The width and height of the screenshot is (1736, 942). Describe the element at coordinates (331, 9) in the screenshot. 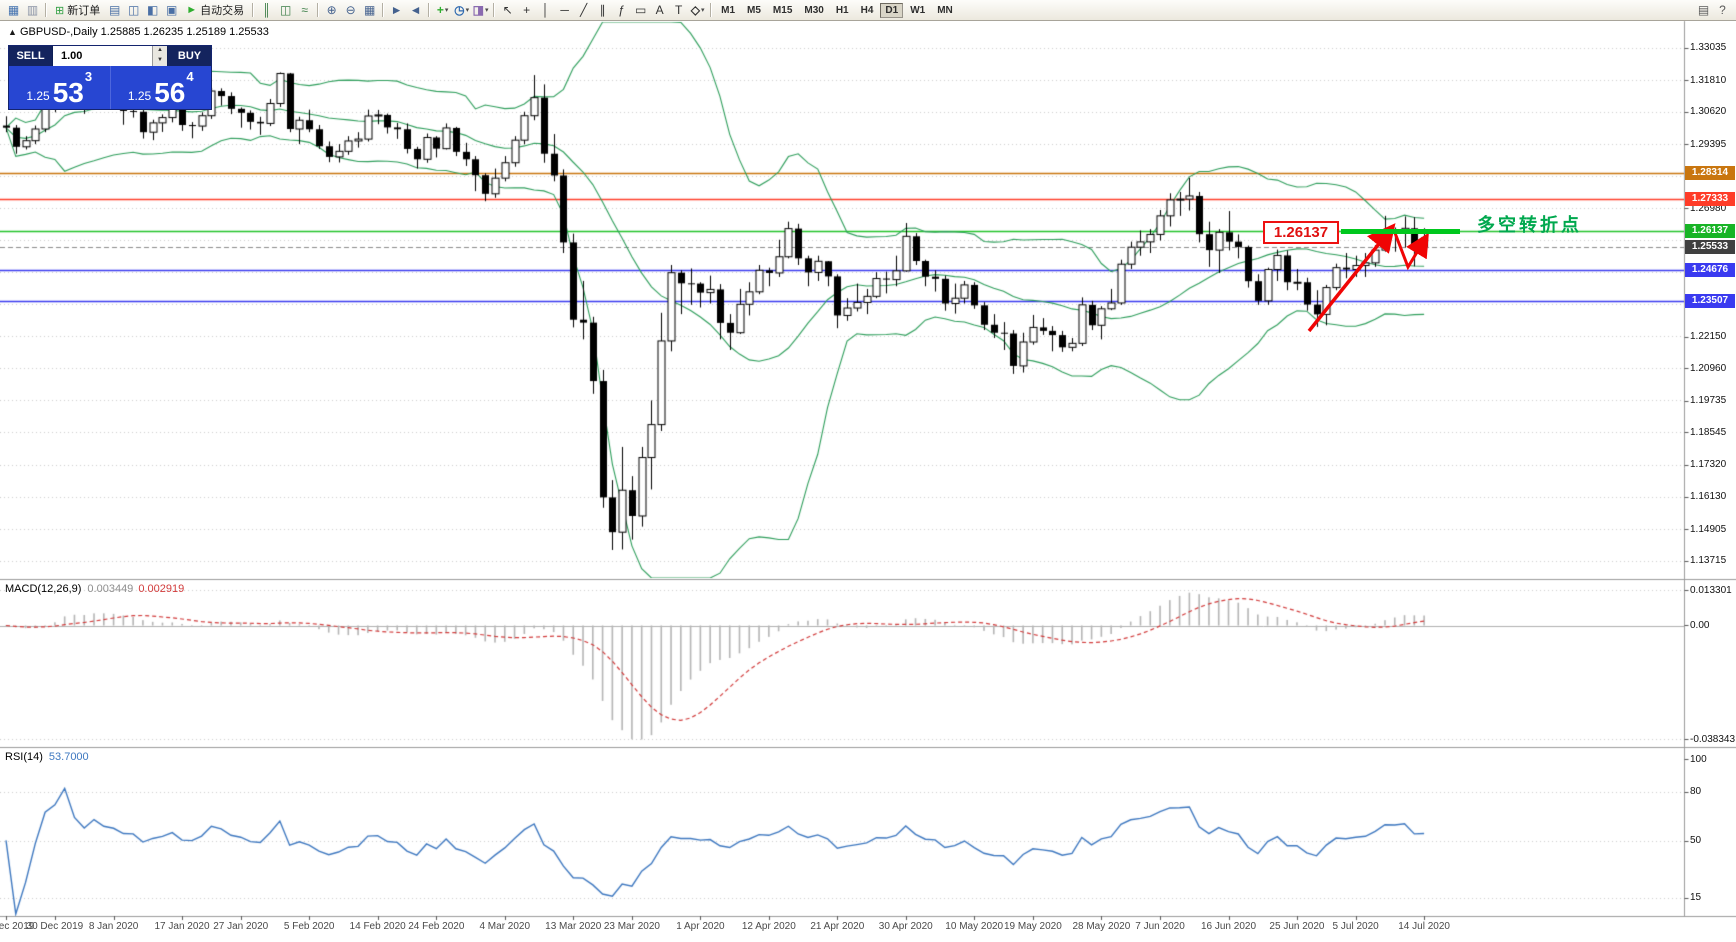

I see `zoom-in-icon: ⊕` at that location.